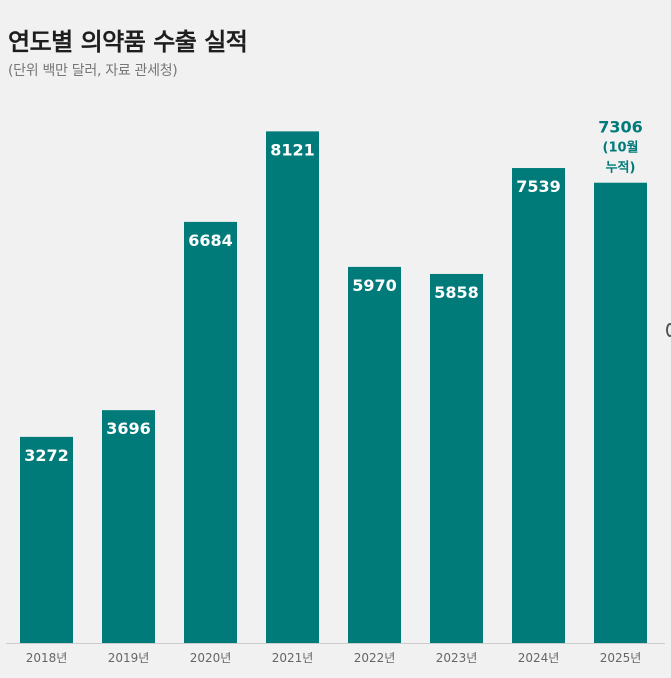  What do you see at coordinates (293, 658) in the screenshot?
I see `x-tick-label-3: 2021년` at bounding box center [293, 658].